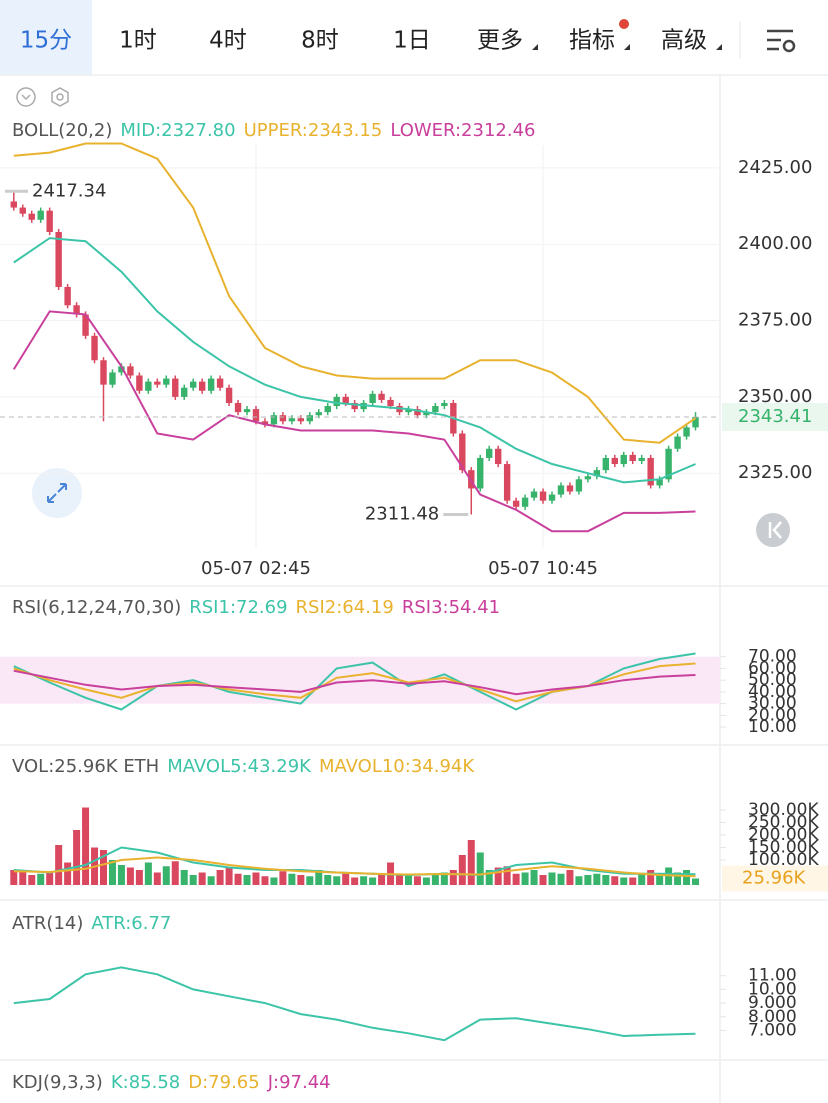 The height and width of the screenshot is (1103, 828). What do you see at coordinates (354, 867) in the screenshot?
I see `indicator-line` at bounding box center [354, 867].